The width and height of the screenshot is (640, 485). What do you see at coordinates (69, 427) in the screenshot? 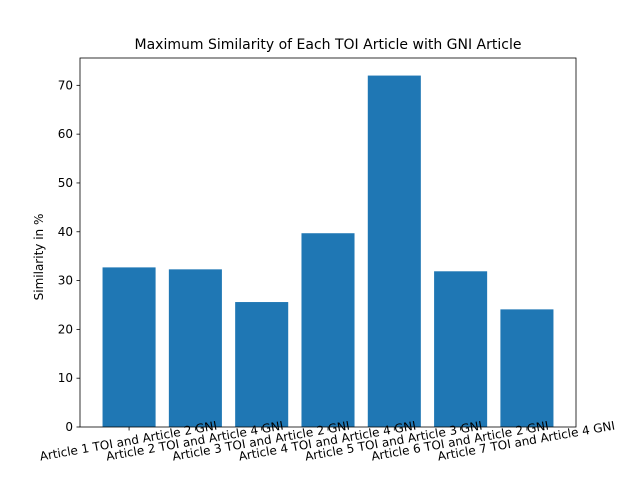
I see `y-tick-label: 0` at bounding box center [69, 427].